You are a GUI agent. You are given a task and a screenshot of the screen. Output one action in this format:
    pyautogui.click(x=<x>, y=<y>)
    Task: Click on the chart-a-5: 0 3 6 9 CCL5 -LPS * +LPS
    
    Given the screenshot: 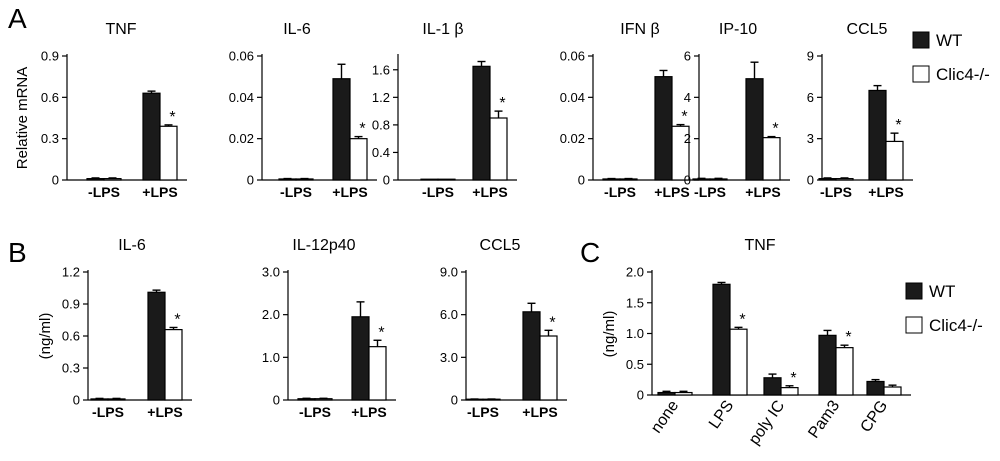 What is the action you would take?
    pyautogui.click(x=860, y=110)
    